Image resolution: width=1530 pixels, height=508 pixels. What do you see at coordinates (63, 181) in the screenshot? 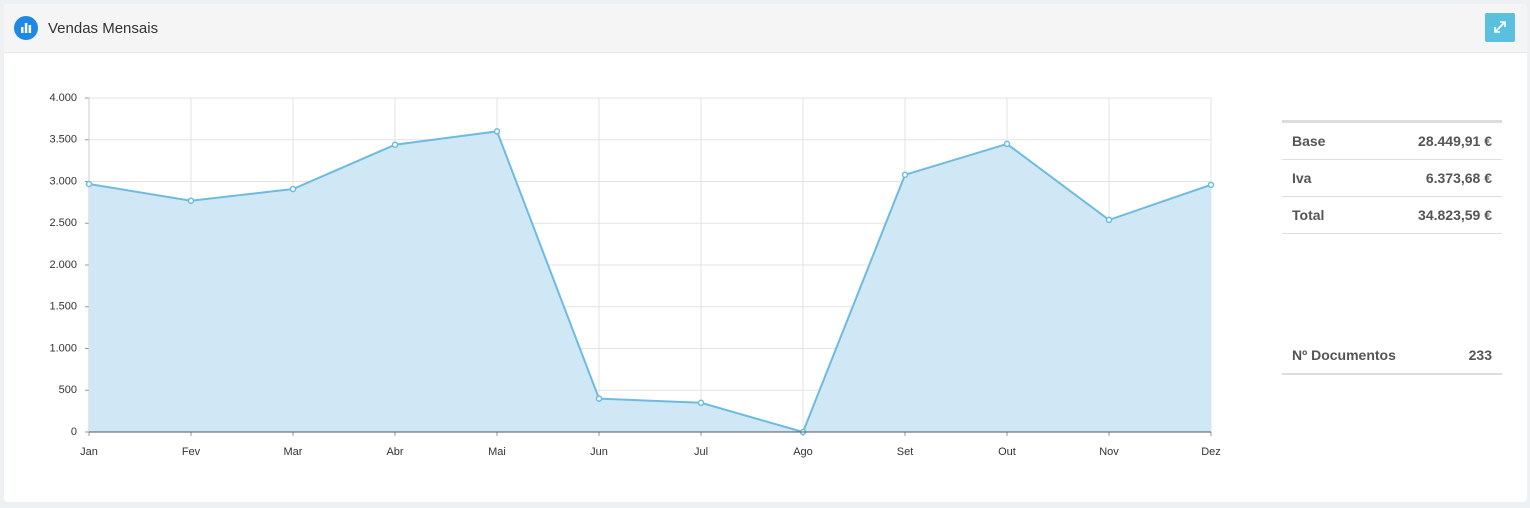
I see `y-tick-label: 3.000` at bounding box center [63, 181].